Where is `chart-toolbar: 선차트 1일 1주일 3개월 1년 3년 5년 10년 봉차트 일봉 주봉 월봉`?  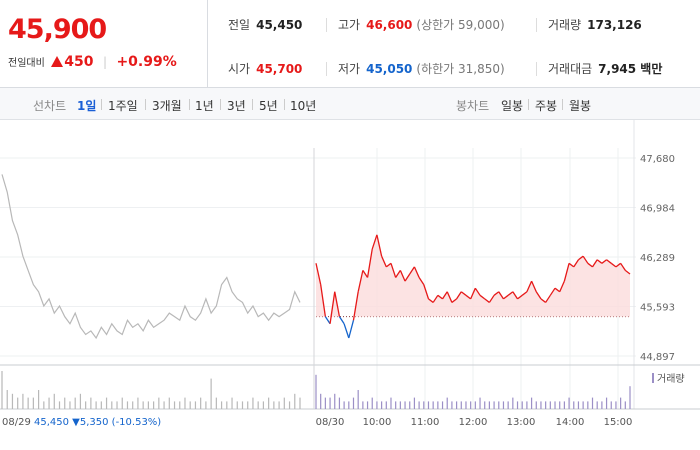
chart-toolbar: 선차트 1일 1주일 3개월 1년 3년 5년 10년 봉차트 일봉 주봉 월봉 is located at coordinates (350, 104).